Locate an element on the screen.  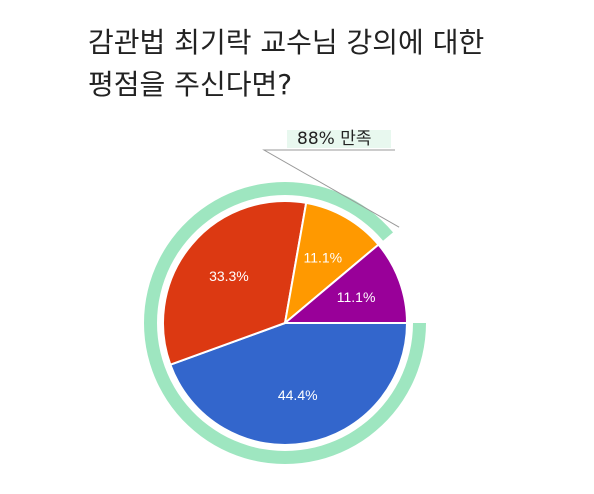
callout-label: 88% 만족 is located at coordinates (334, 139).